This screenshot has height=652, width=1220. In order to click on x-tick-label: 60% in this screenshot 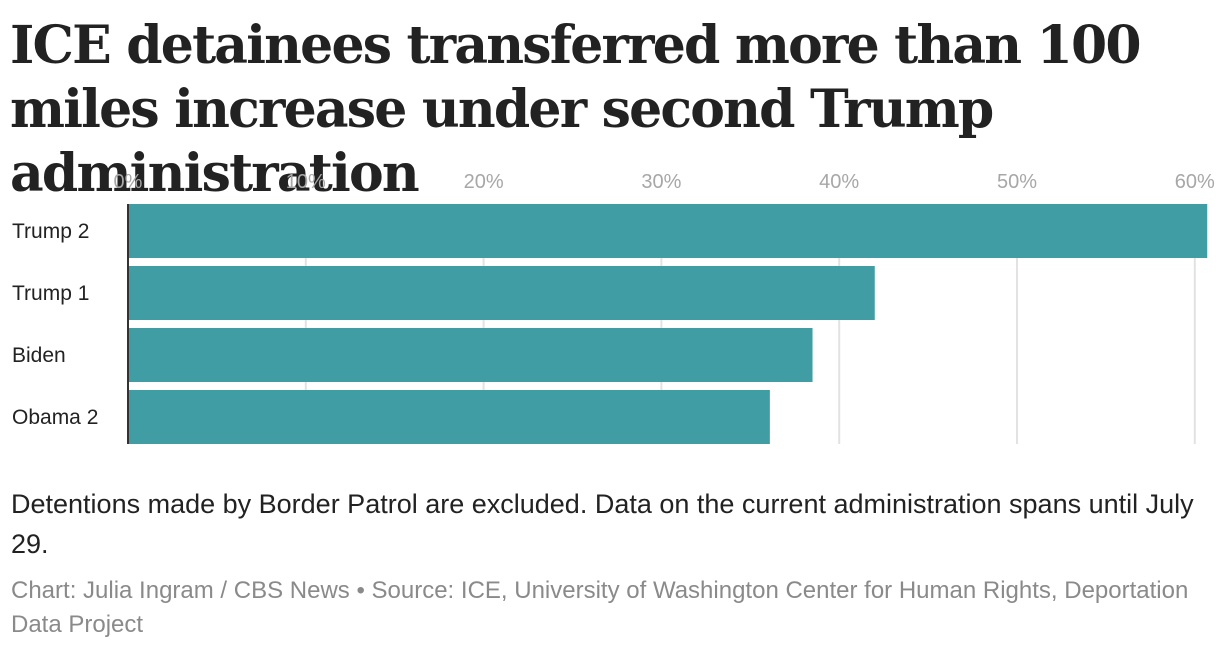, I will do `click(1195, 182)`.